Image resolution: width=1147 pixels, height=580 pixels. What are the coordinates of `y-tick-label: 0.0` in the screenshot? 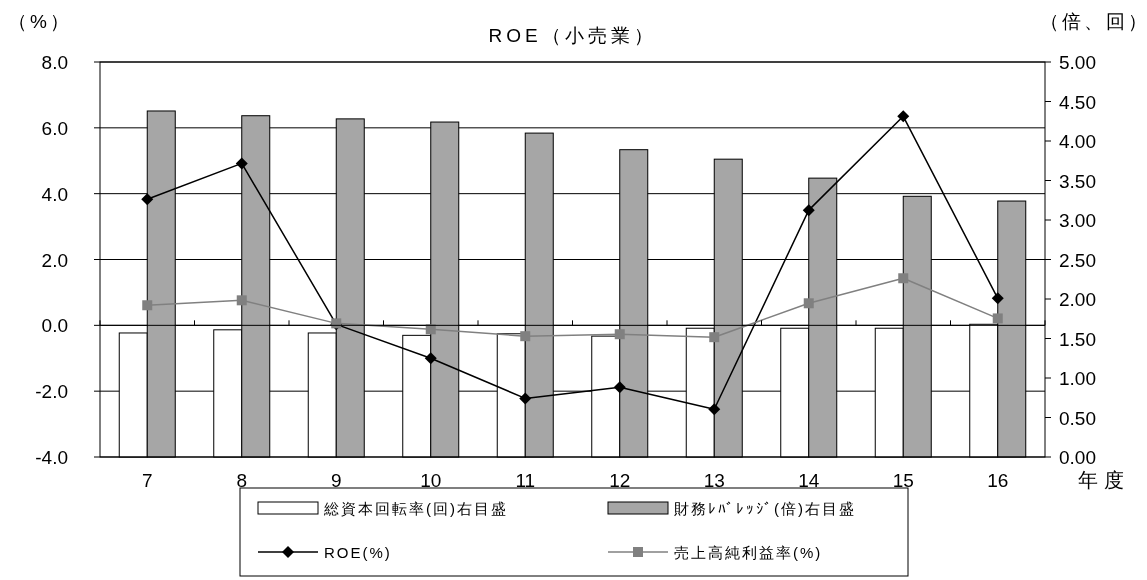 It's located at (54, 326).